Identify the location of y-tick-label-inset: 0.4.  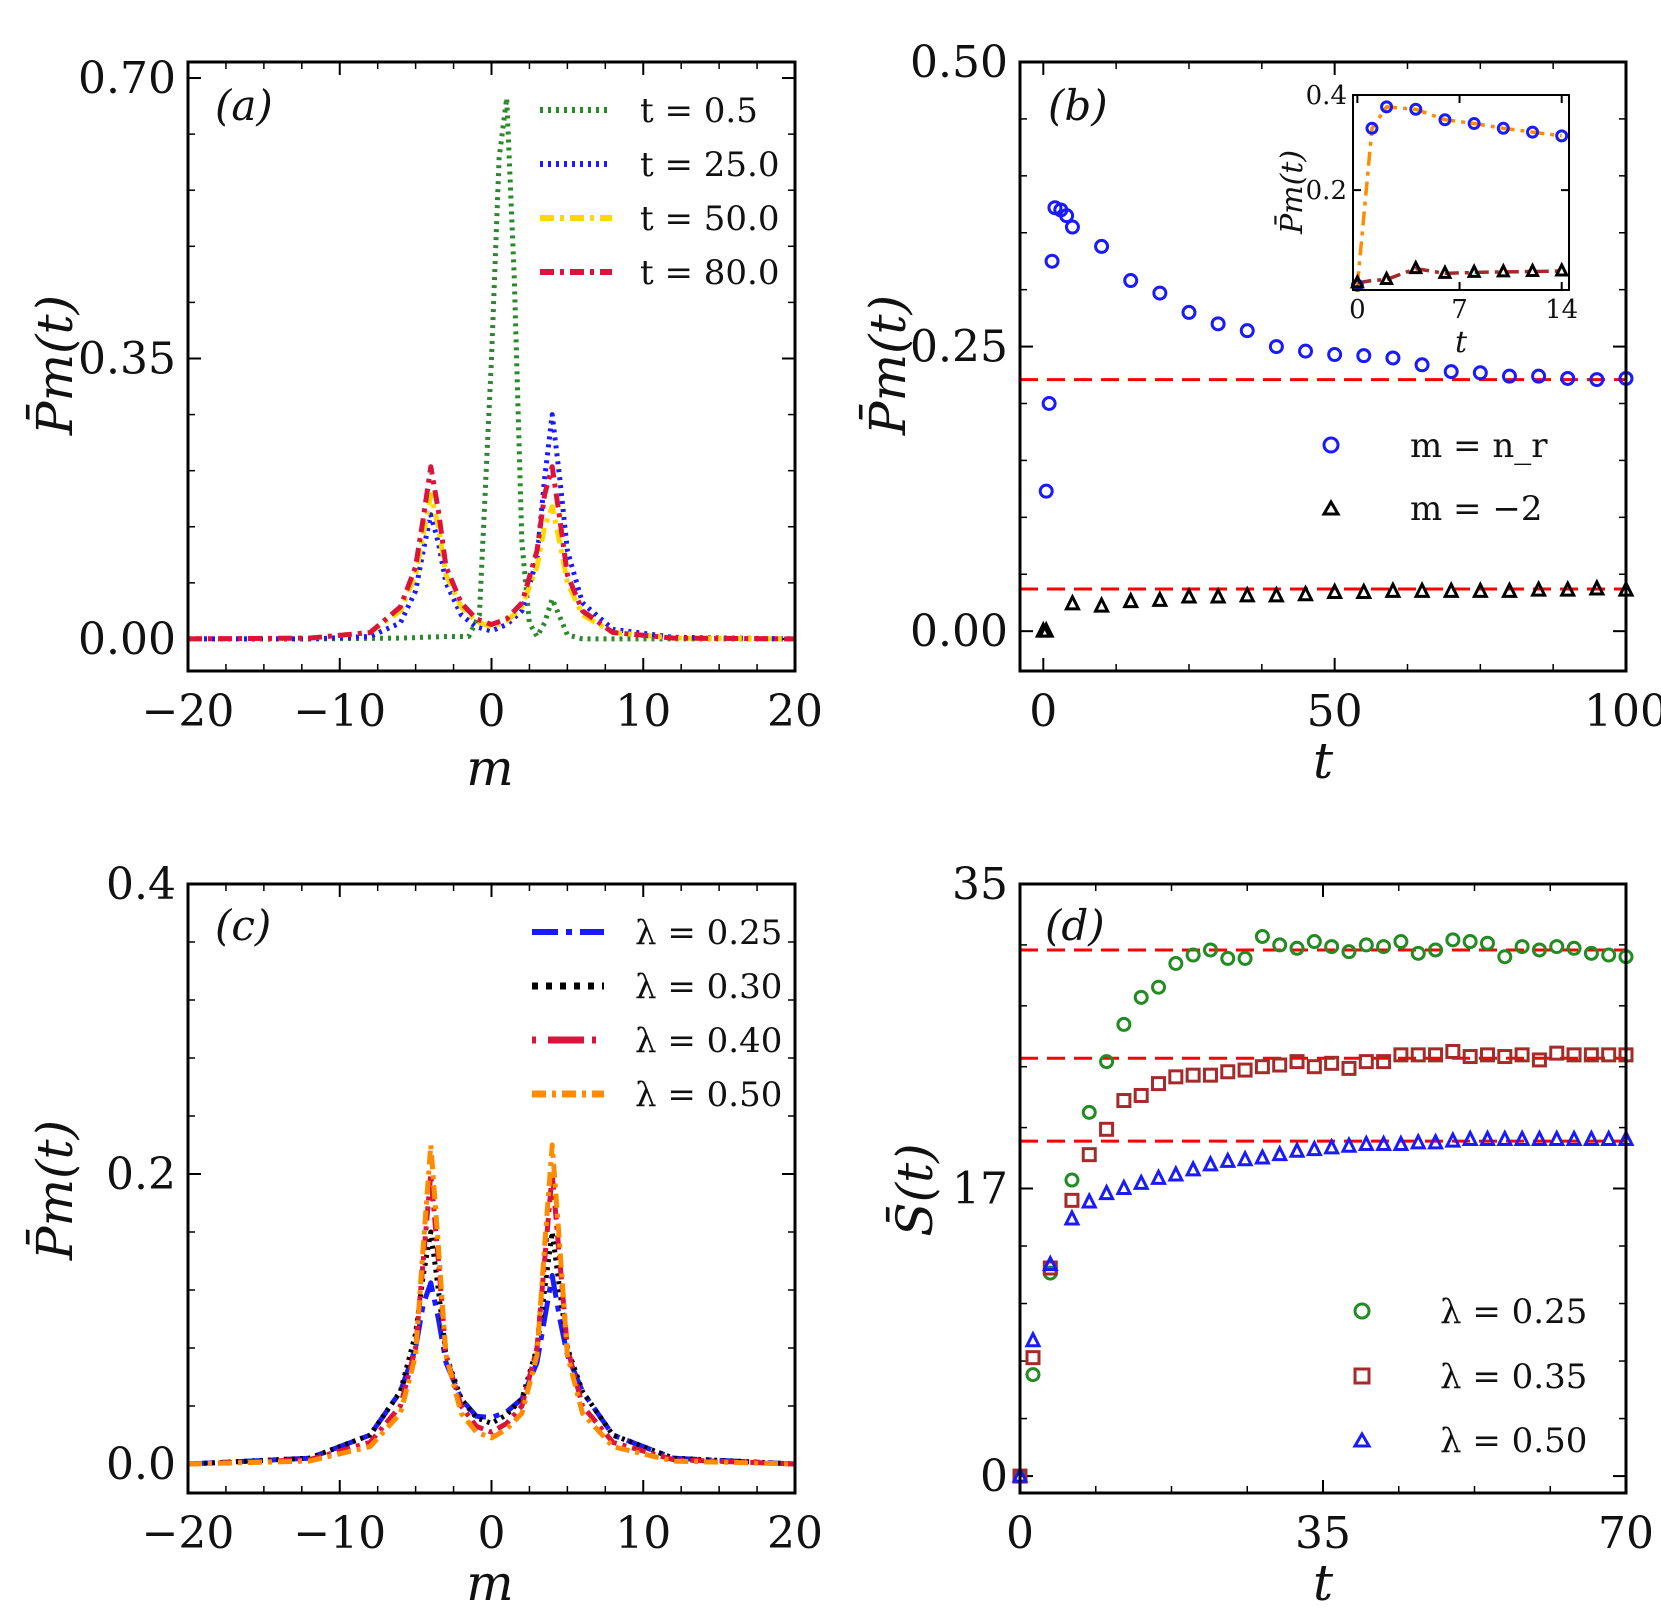
(1326, 96).